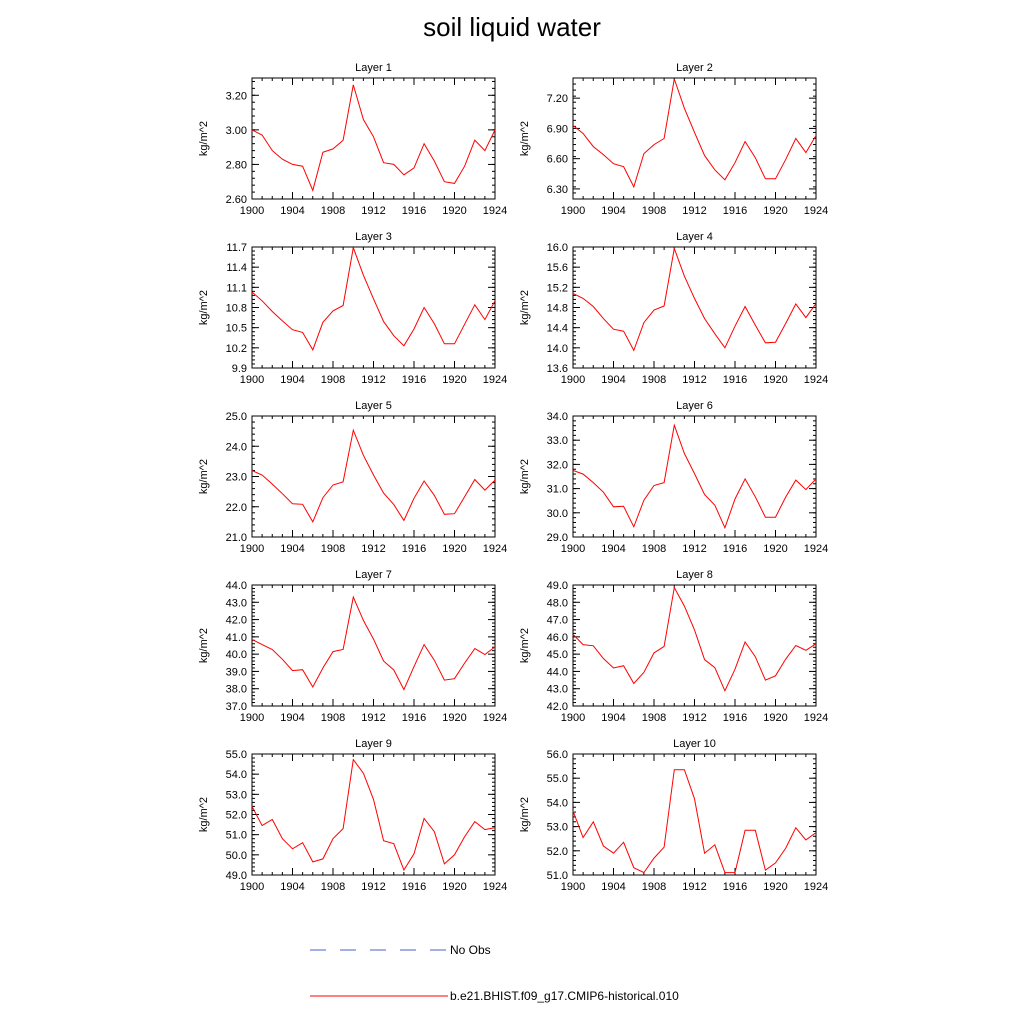 Image resolution: width=1024 pixels, height=1024 pixels. What do you see at coordinates (379, 950) in the screenshot?
I see `legend-line-no-obs` at bounding box center [379, 950].